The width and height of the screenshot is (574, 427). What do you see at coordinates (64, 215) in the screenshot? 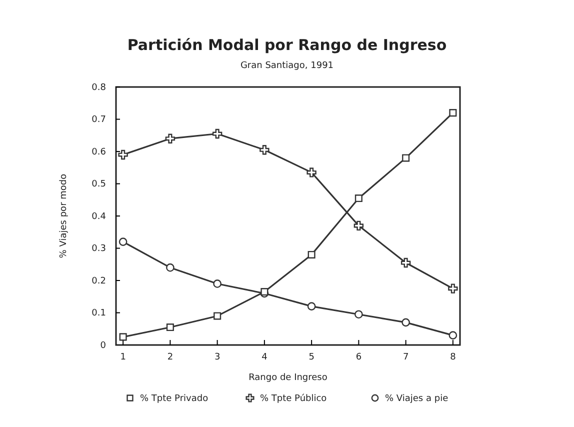
I see `y-axis-title: % Viajes por modo` at bounding box center [64, 215].